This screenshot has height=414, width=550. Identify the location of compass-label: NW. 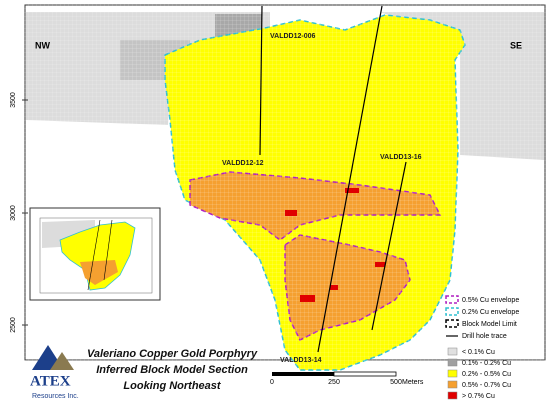
(42, 45).